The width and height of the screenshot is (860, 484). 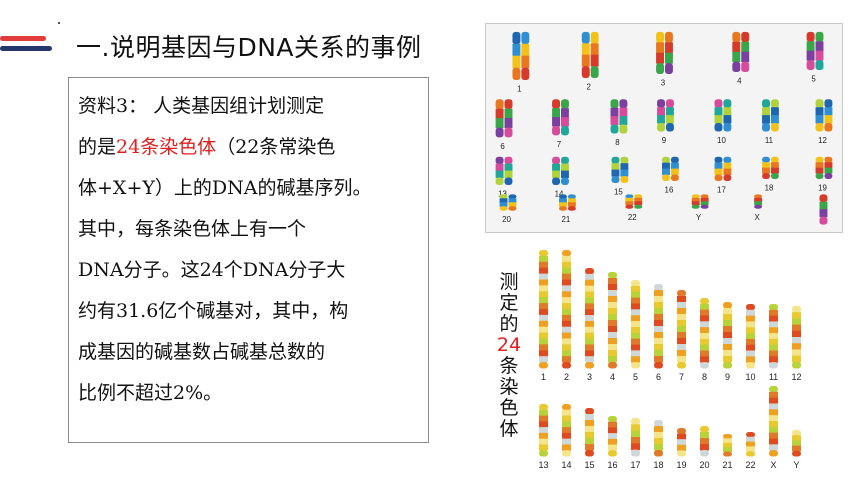 I want to click on idiogram-label: 2, so click(x=566, y=377).